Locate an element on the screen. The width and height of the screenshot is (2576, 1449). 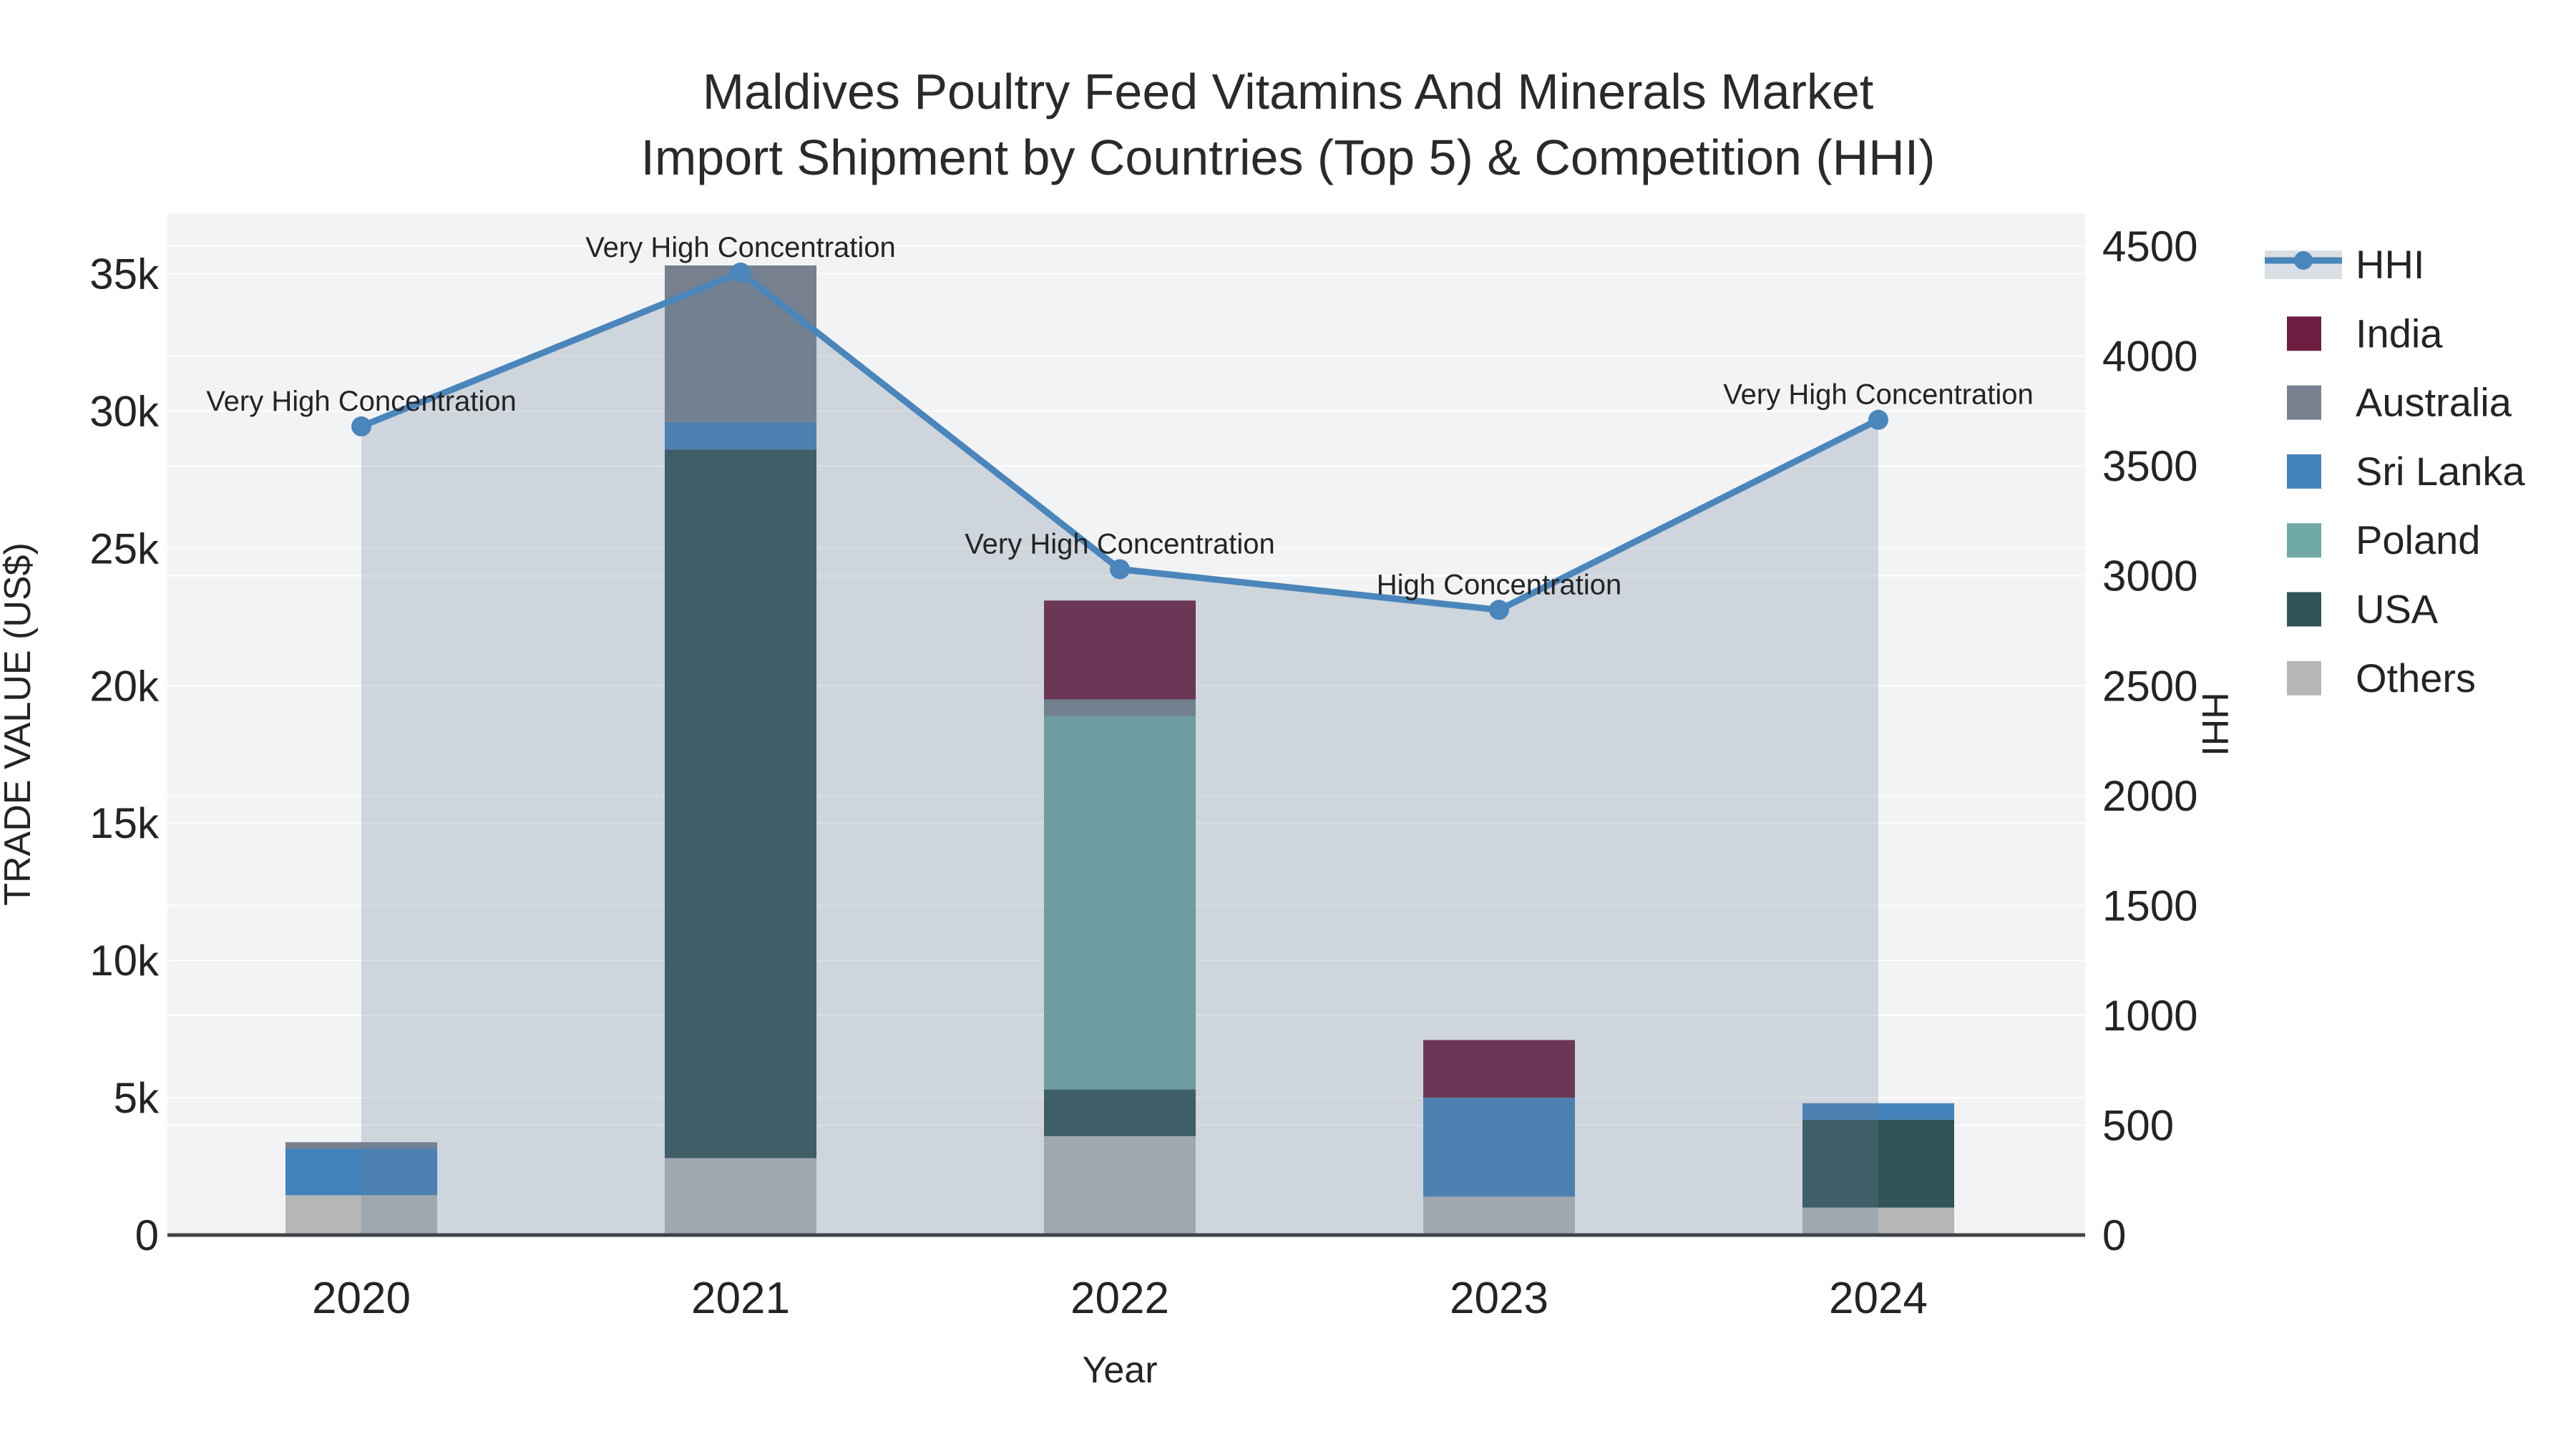
x-tick-label: 2021 is located at coordinates (740, 1298).